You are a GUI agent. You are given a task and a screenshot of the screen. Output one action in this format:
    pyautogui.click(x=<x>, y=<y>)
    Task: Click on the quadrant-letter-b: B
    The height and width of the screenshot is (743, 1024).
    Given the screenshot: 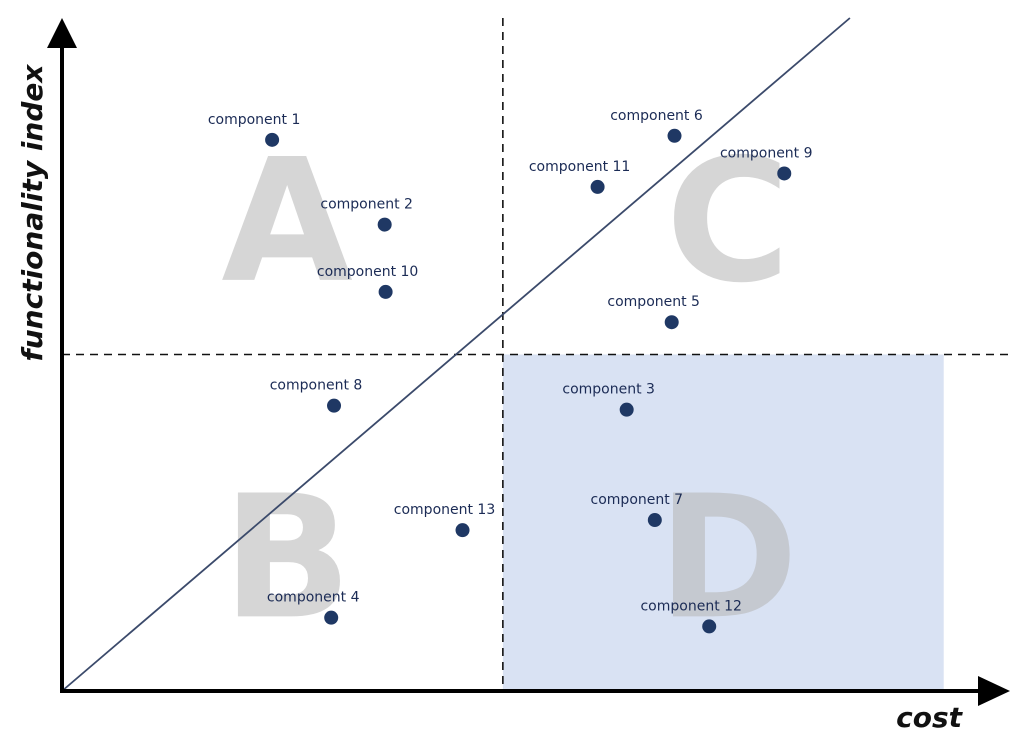 What is the action you would take?
    pyautogui.click(x=287, y=558)
    